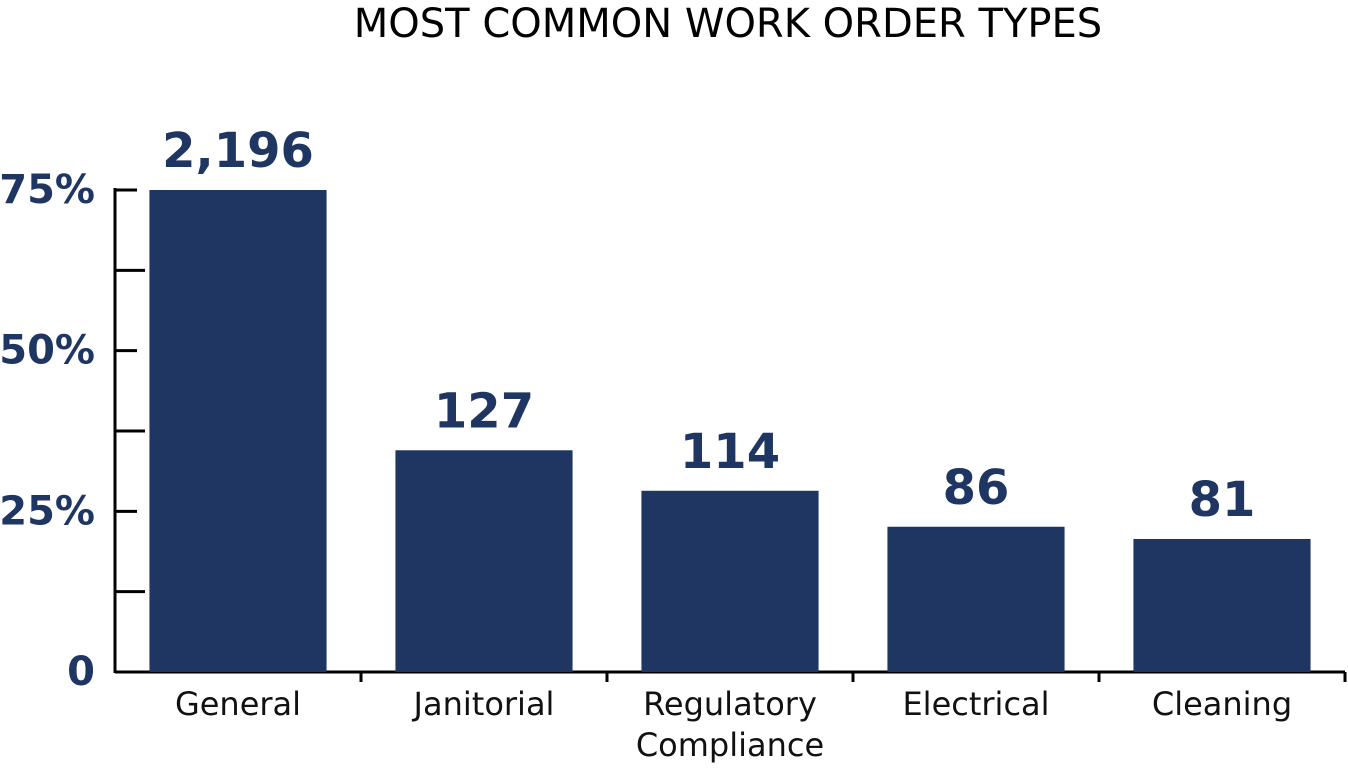 The height and width of the screenshot is (781, 1348). Describe the element at coordinates (1222, 704) in the screenshot. I see `x-tick-label: Cleaning` at that location.